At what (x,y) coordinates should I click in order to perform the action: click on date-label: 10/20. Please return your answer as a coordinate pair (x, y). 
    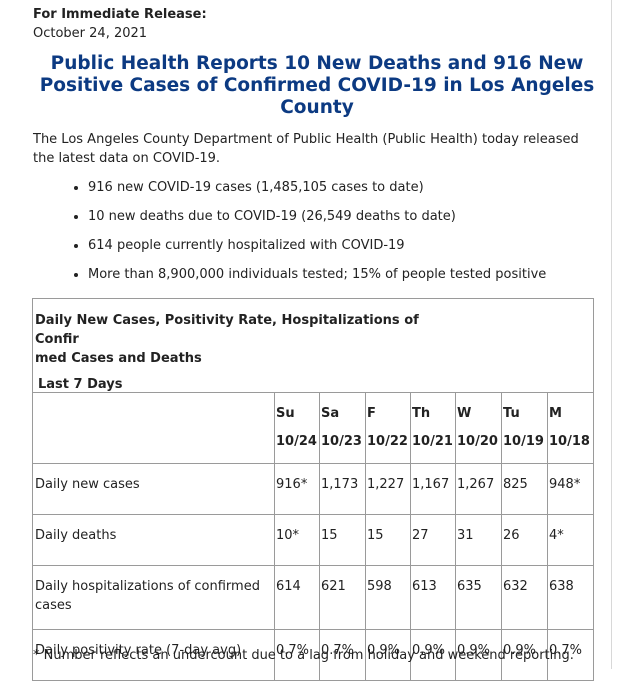
    Looking at the image, I should click on (477, 441).